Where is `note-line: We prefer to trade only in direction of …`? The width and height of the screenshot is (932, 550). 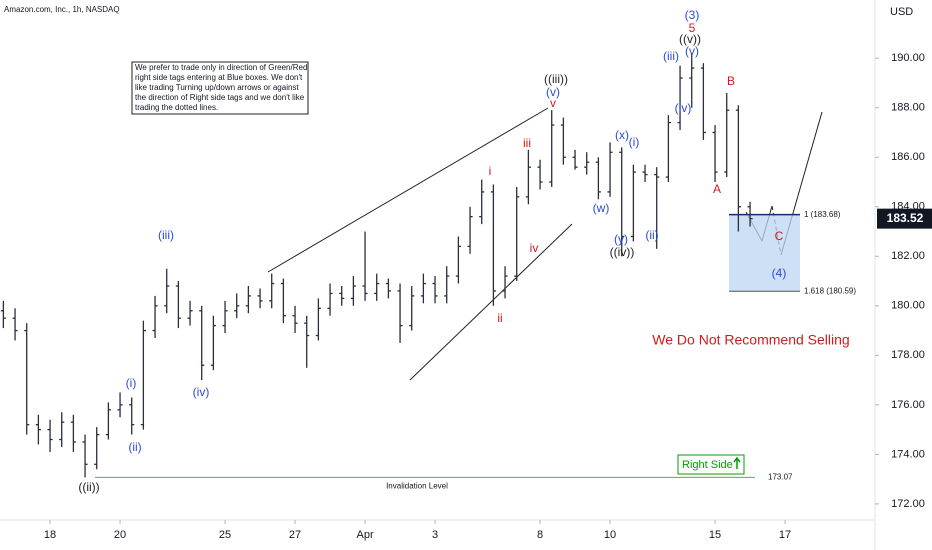 note-line: We prefer to trade only in direction of … is located at coordinates (221, 67).